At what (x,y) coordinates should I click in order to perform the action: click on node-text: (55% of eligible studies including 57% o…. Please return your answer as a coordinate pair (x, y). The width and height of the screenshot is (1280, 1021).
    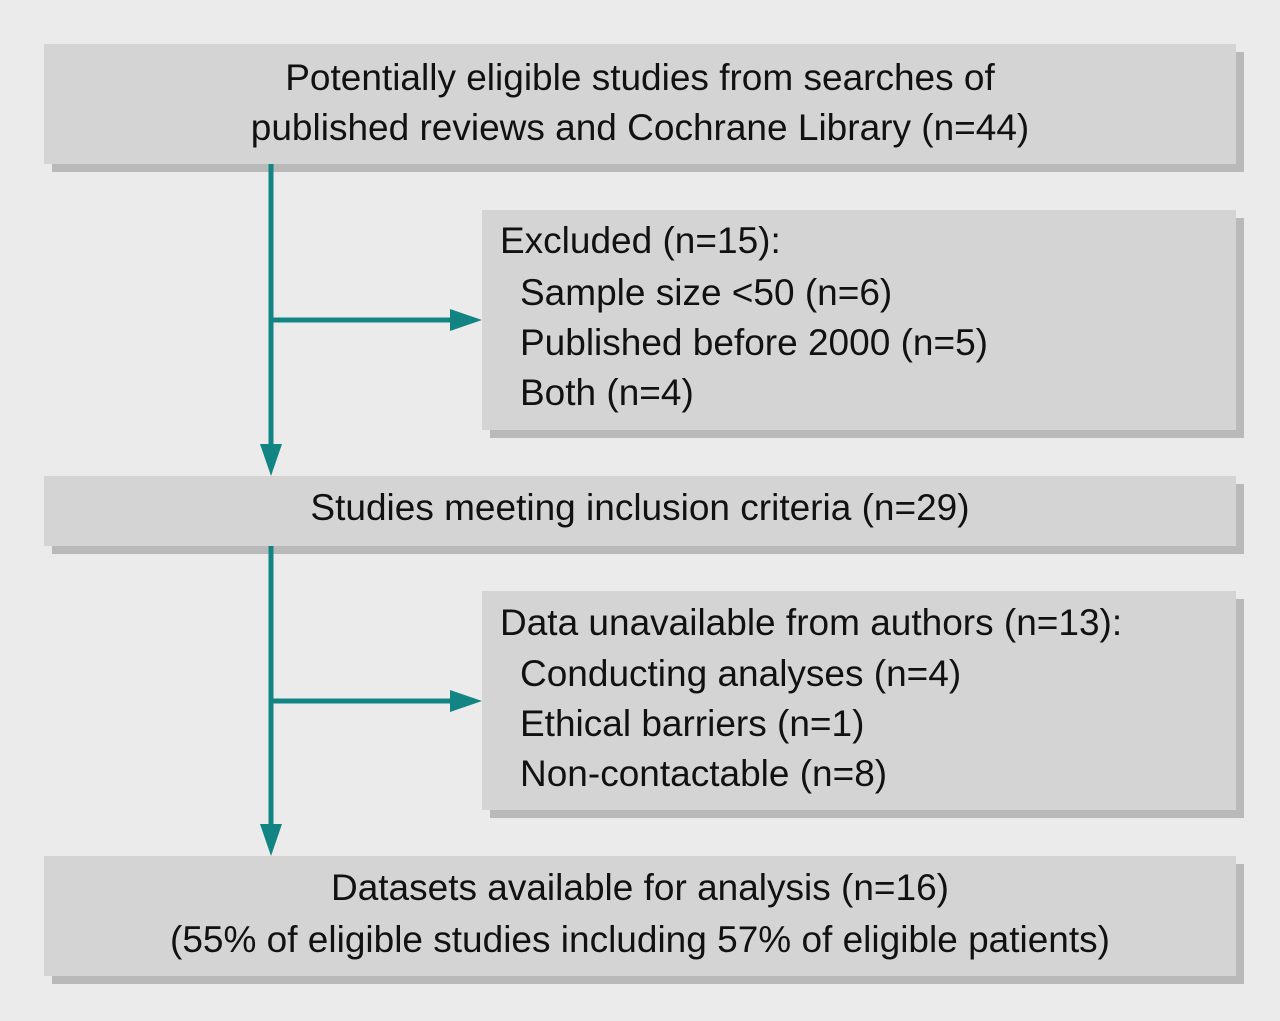
    Looking at the image, I should click on (640, 939).